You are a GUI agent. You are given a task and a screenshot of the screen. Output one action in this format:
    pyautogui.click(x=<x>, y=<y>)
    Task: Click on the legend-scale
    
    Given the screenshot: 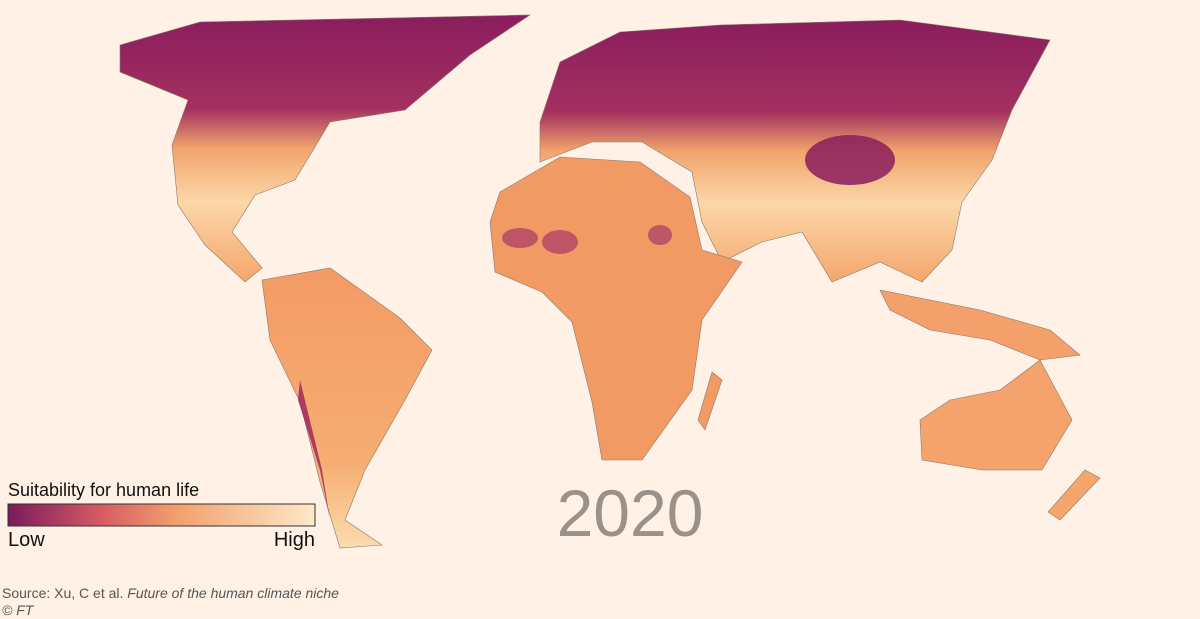 What is the action you would take?
    pyautogui.click(x=161, y=515)
    